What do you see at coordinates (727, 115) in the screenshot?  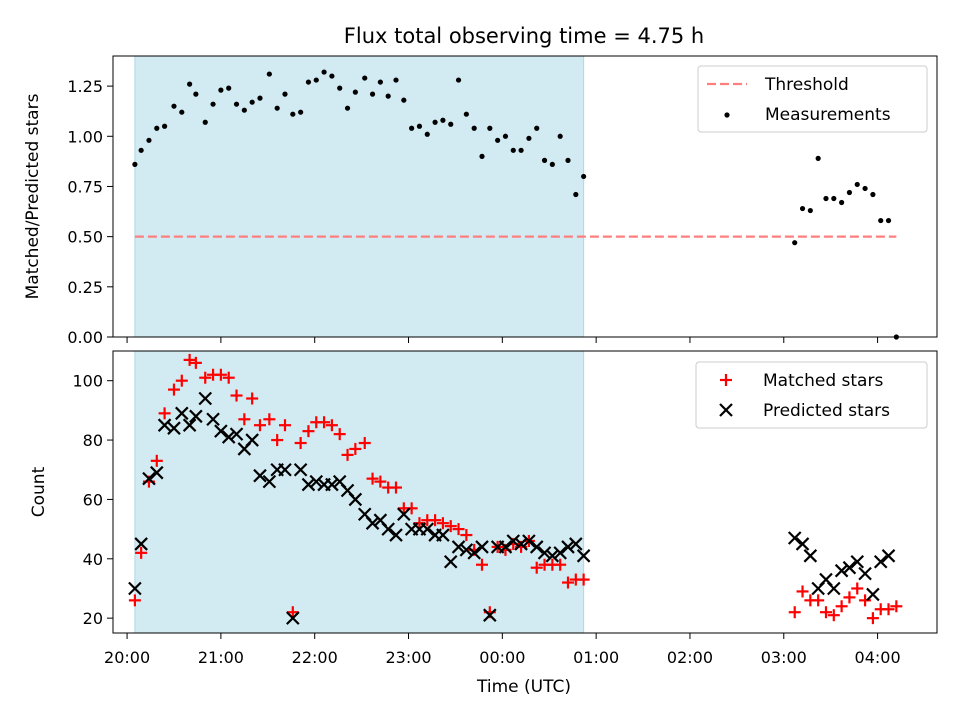 I see `legend-measurements-swatch` at bounding box center [727, 115].